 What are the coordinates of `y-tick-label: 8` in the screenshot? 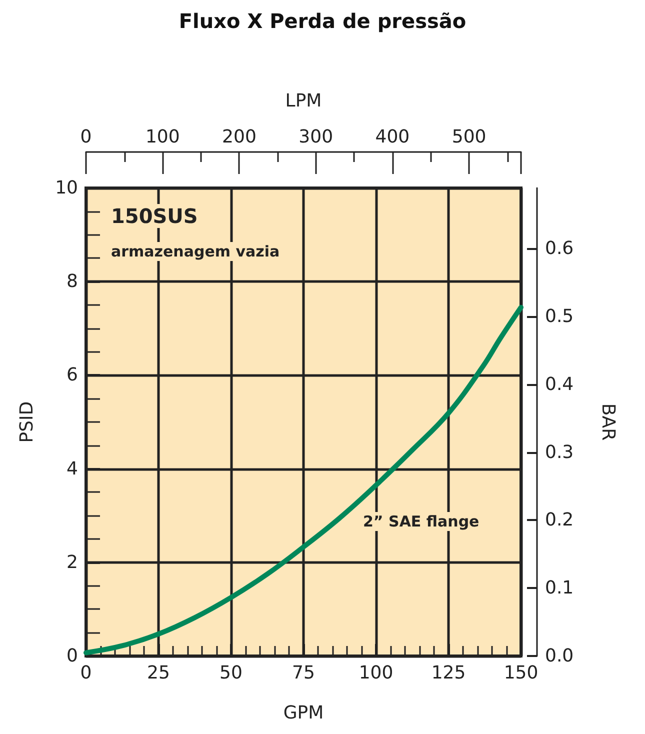 It's located at (72, 281).